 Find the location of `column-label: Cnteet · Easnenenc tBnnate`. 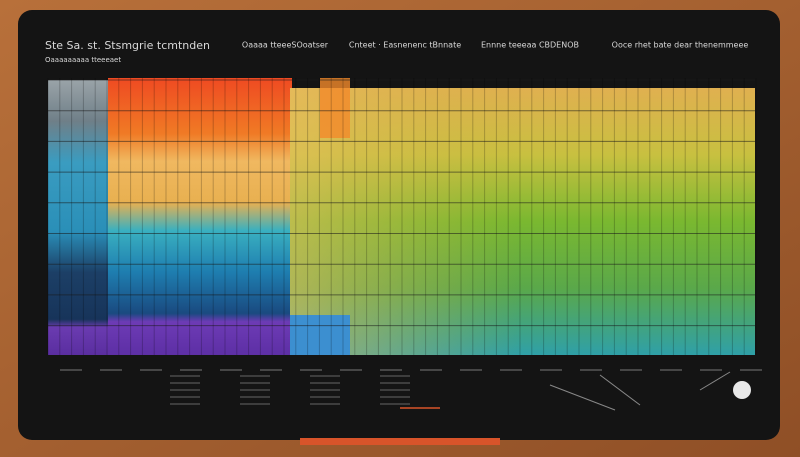

column-label: Cnteet · Easnenenc tBnnate is located at coordinates (405, 45).